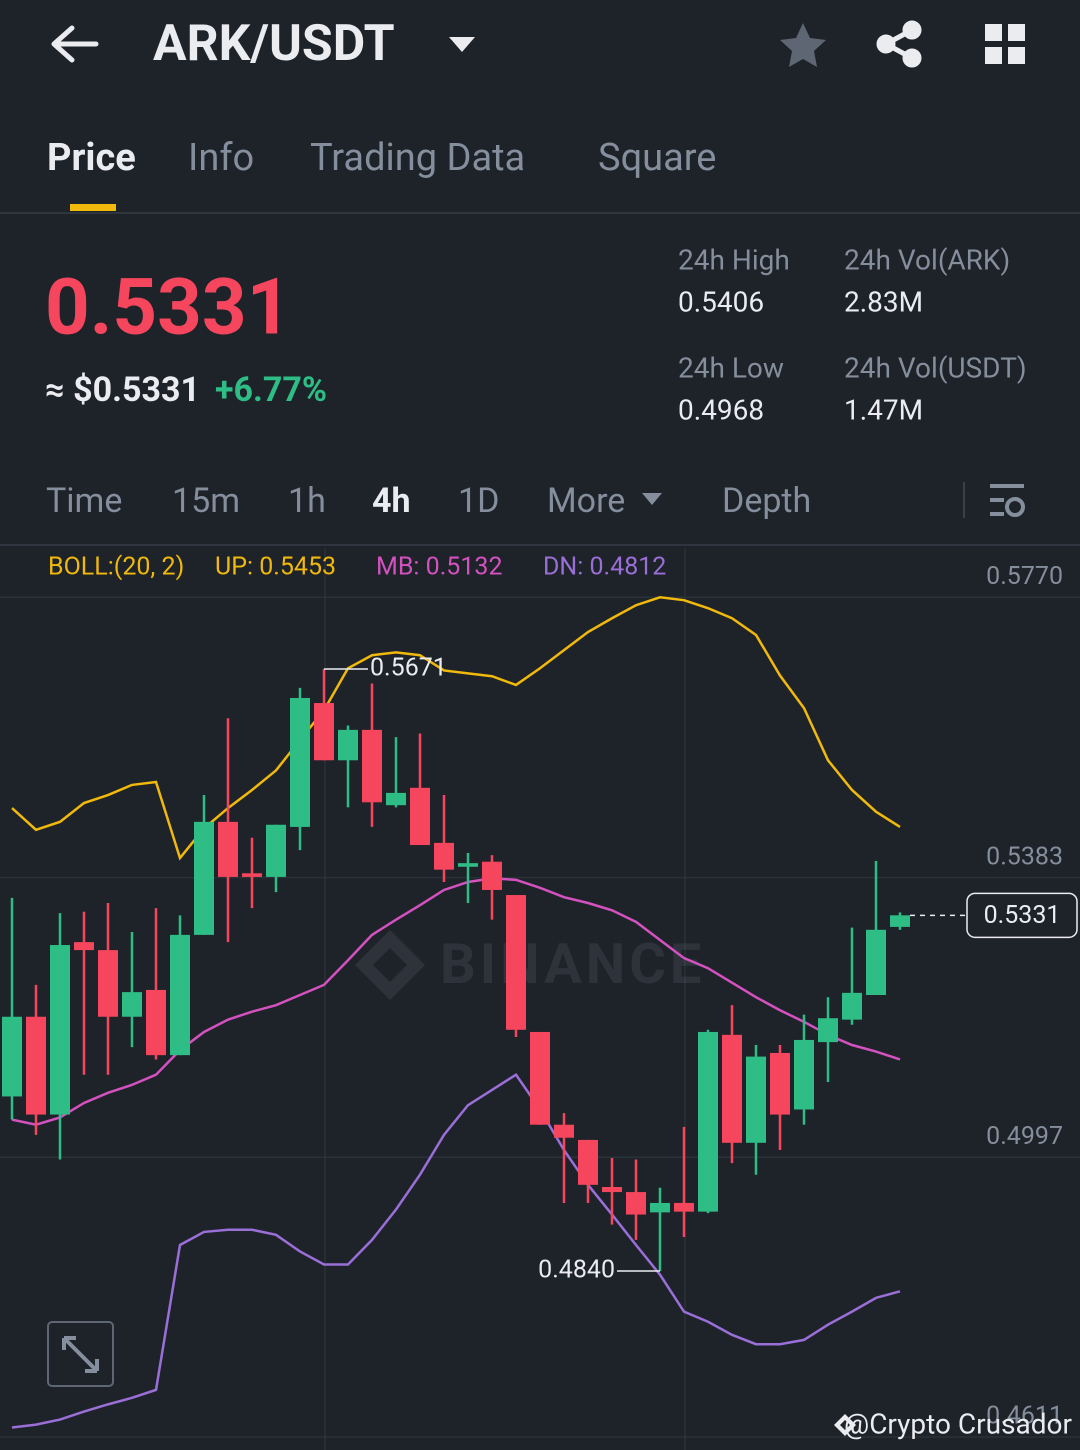 This screenshot has height=1450, width=1080. I want to click on stat-value: 1.47M, so click(883, 409).